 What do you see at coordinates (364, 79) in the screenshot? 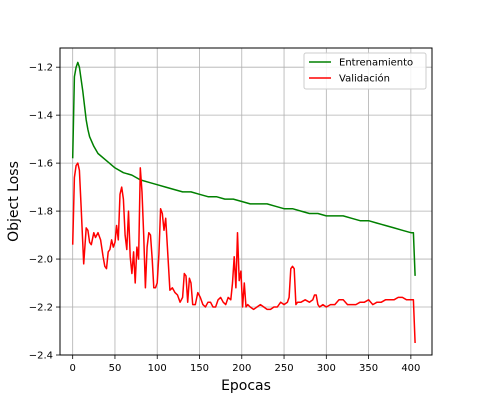
I see `legend-label-validacion: Validación` at bounding box center [364, 79].